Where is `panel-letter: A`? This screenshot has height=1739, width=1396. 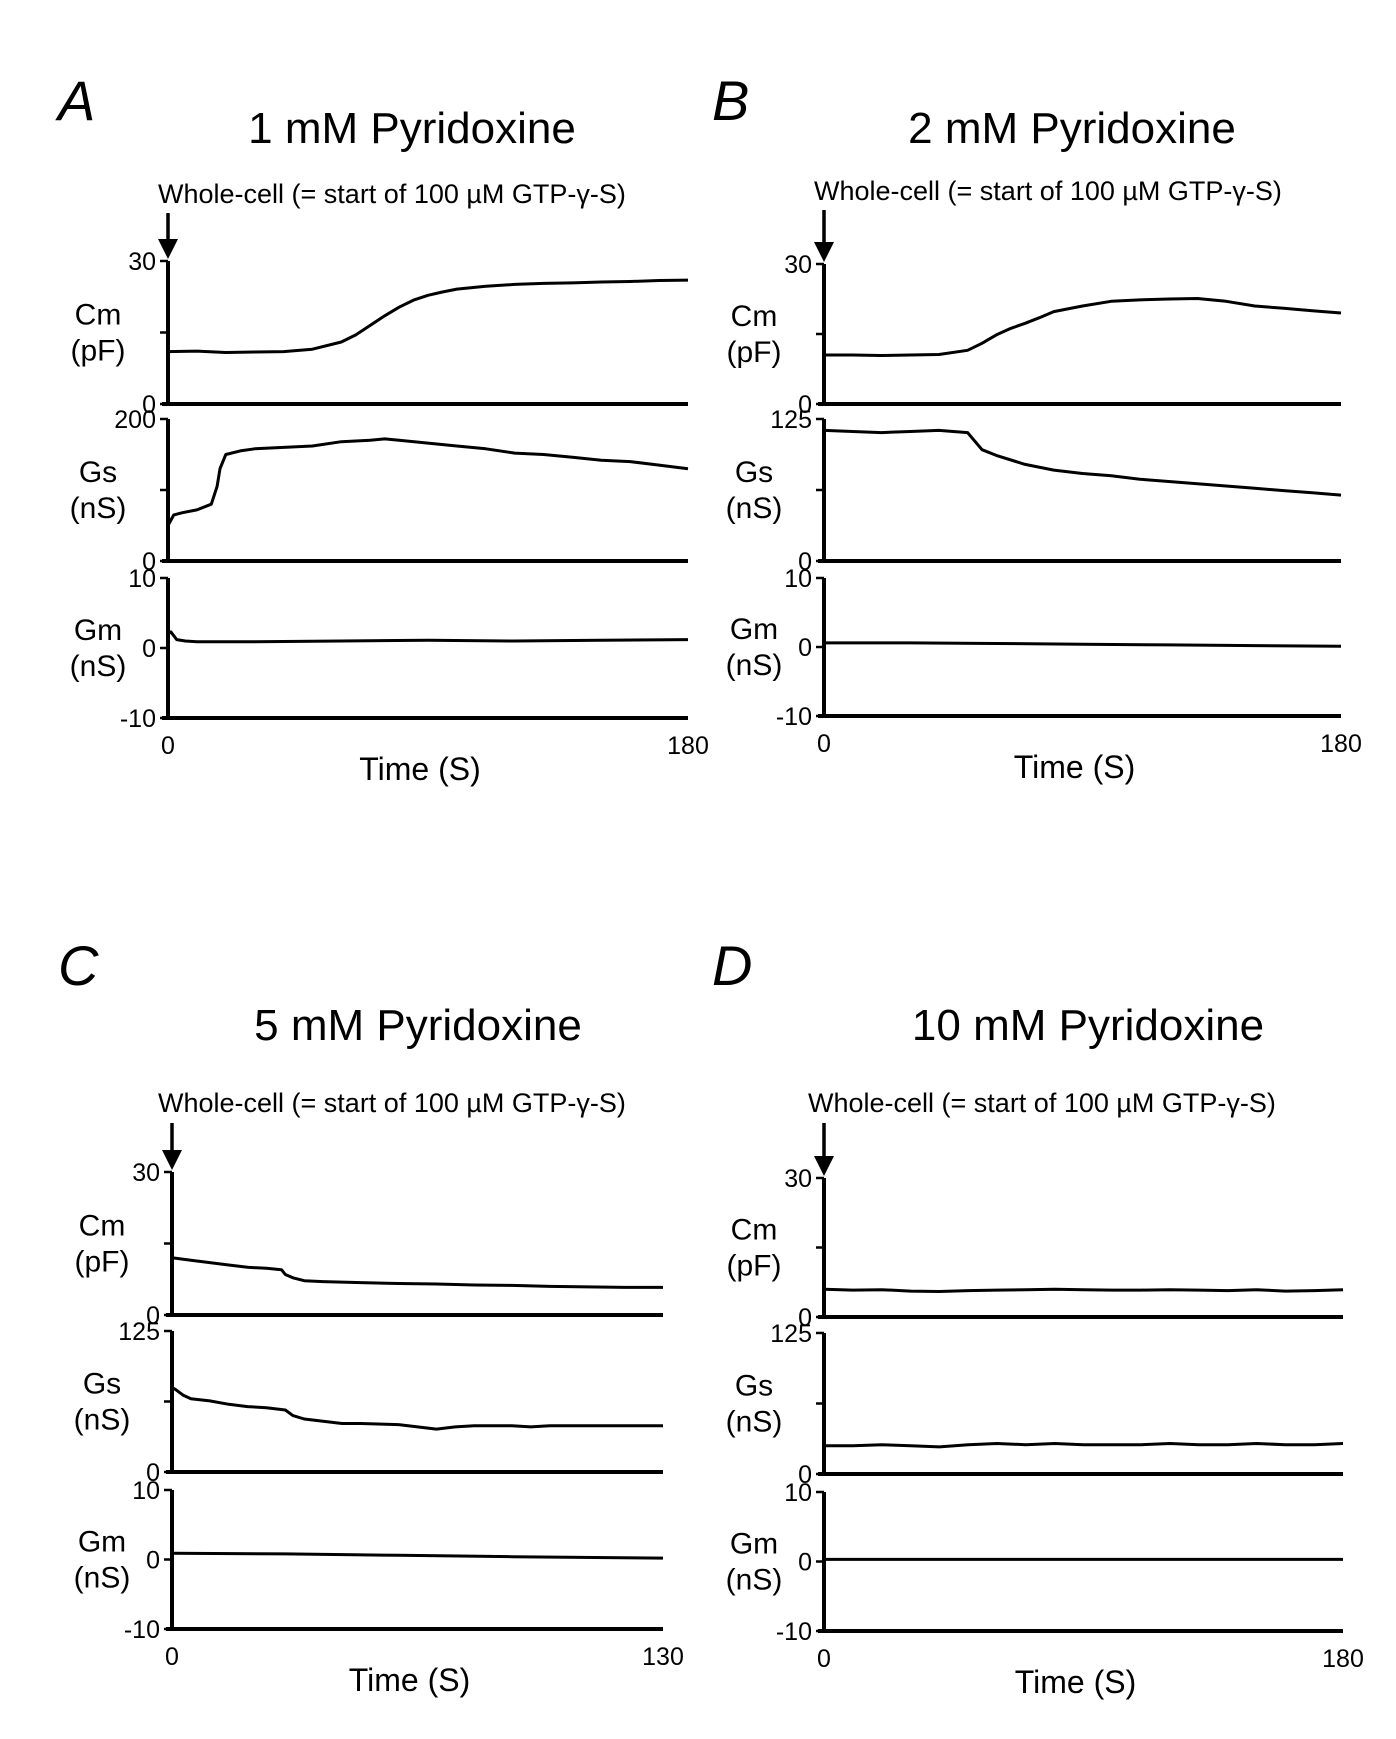 panel-letter: A is located at coordinates (75, 100).